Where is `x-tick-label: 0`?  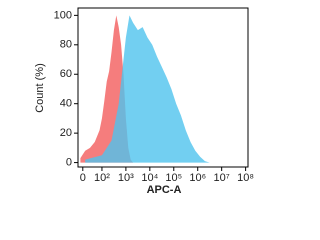 x-tick-label: 0 is located at coordinates (83, 178).